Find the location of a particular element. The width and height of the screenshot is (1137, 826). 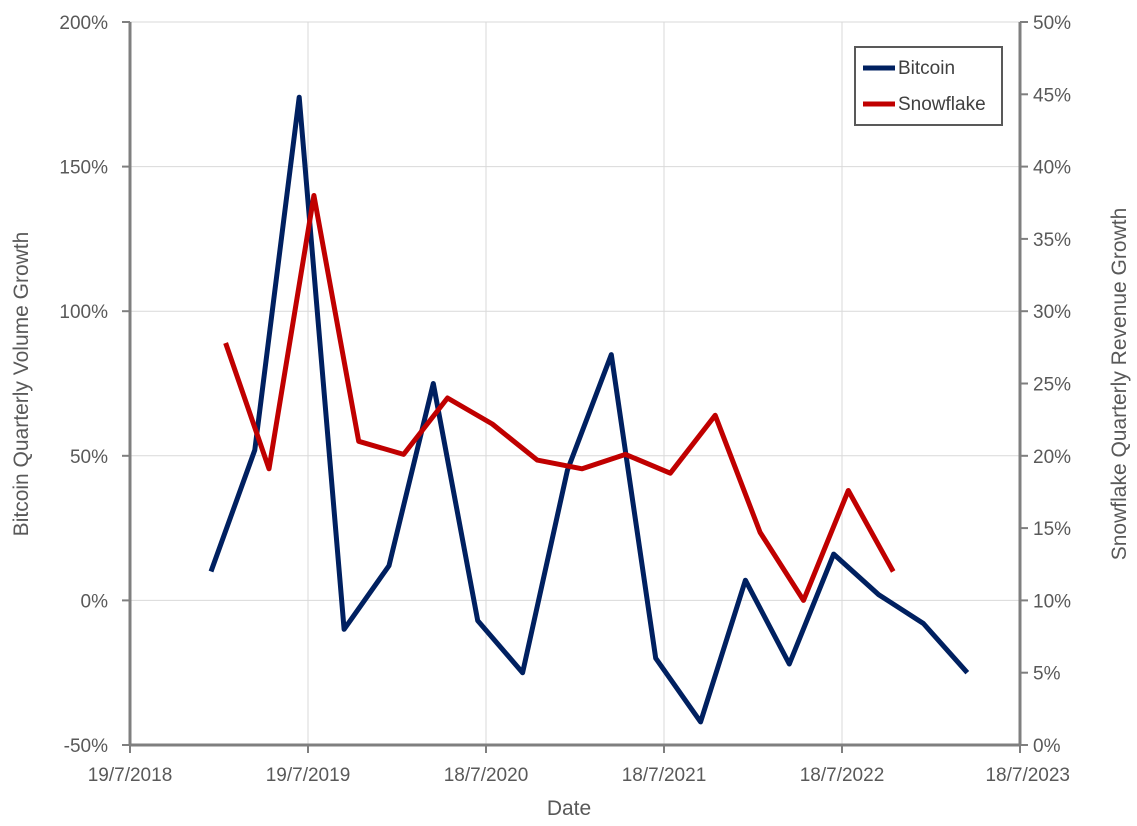

y2-tick-label-1: 5% is located at coordinates (1047, 674).